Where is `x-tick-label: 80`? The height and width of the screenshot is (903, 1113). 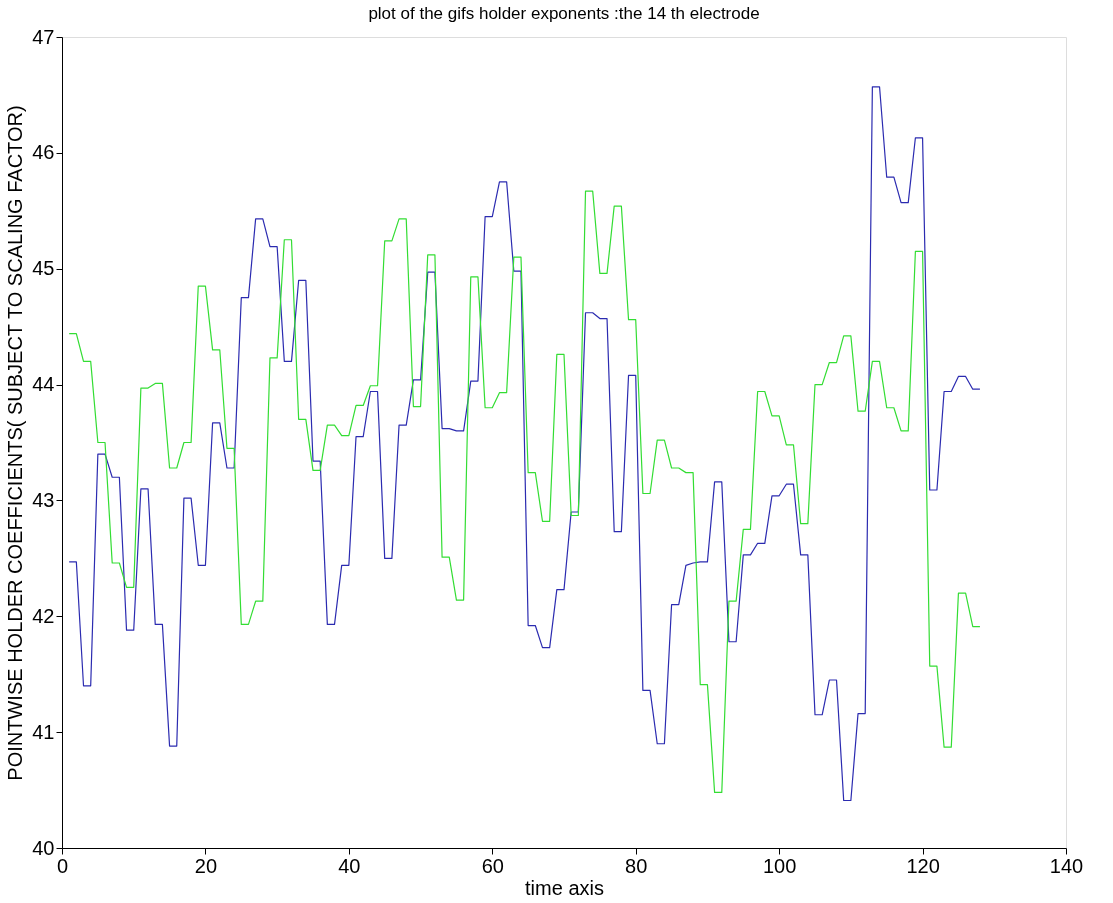
x-tick-label: 80 is located at coordinates (636, 865).